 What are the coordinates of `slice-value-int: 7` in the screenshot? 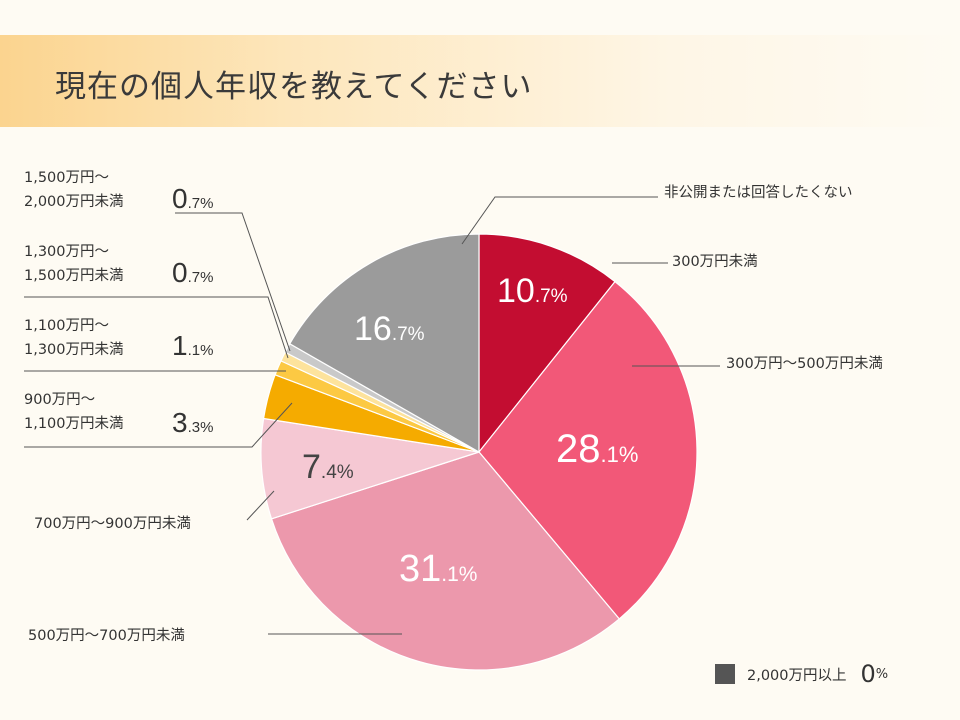 It's located at (311, 467).